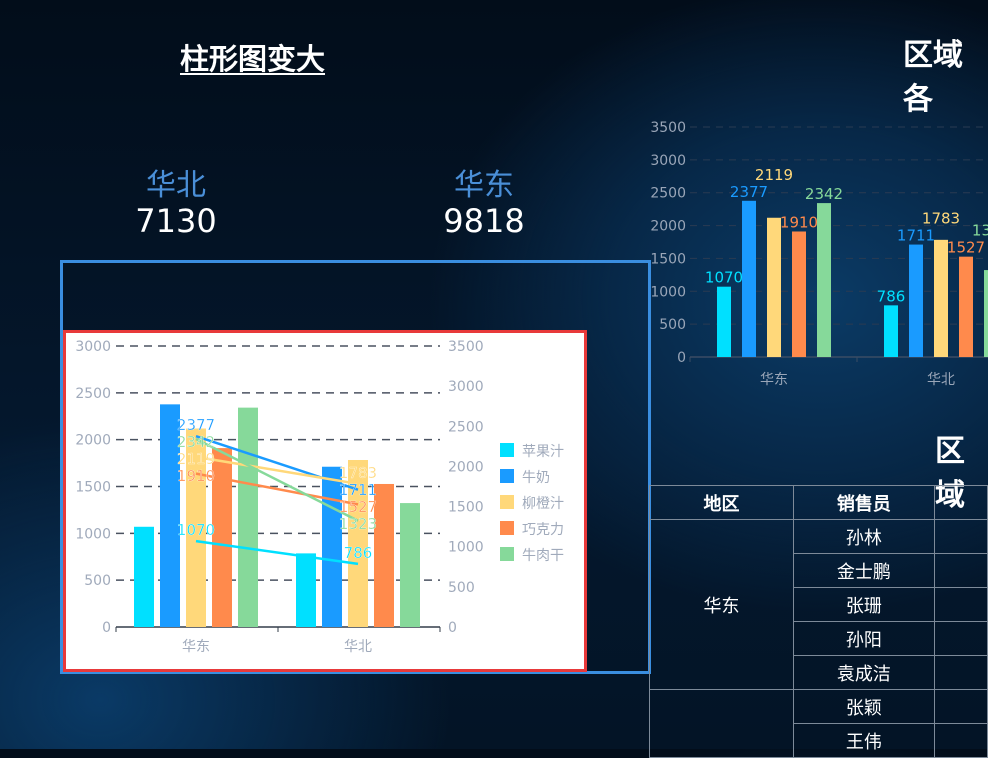 Image resolution: width=988 pixels, height=758 pixels. What do you see at coordinates (864, 570) in the screenshot?
I see `salesperson-cell: 金士鹏` at bounding box center [864, 570].